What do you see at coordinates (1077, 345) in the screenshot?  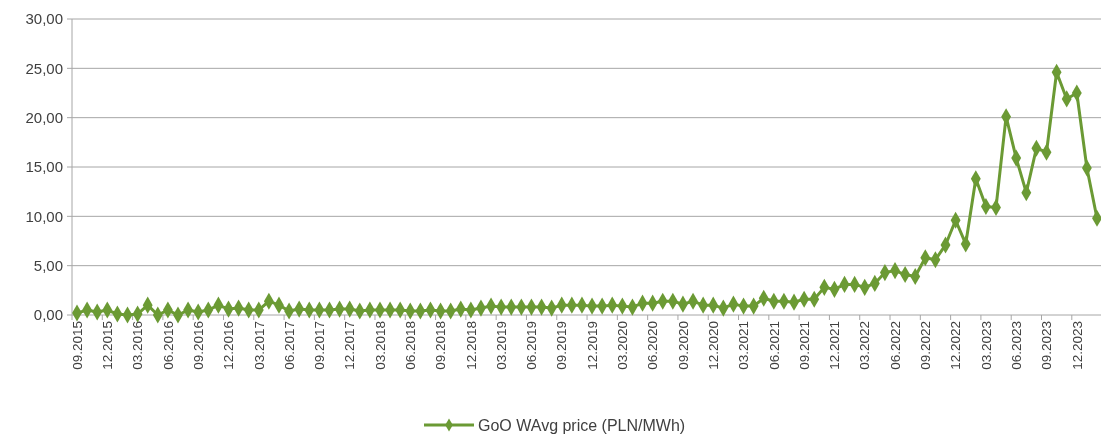 I see `x-tick-label: 12.2023` at bounding box center [1077, 345].